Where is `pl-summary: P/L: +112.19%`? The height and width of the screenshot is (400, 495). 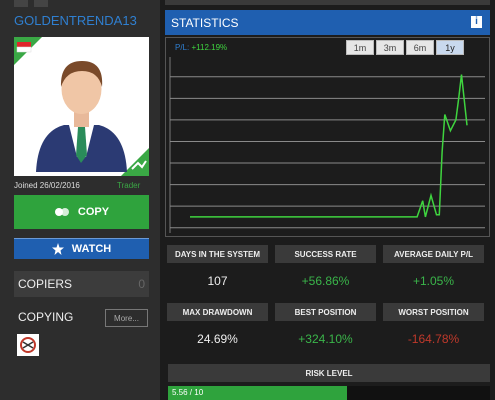
pl-summary: P/L: +112.19% is located at coordinates (201, 47).